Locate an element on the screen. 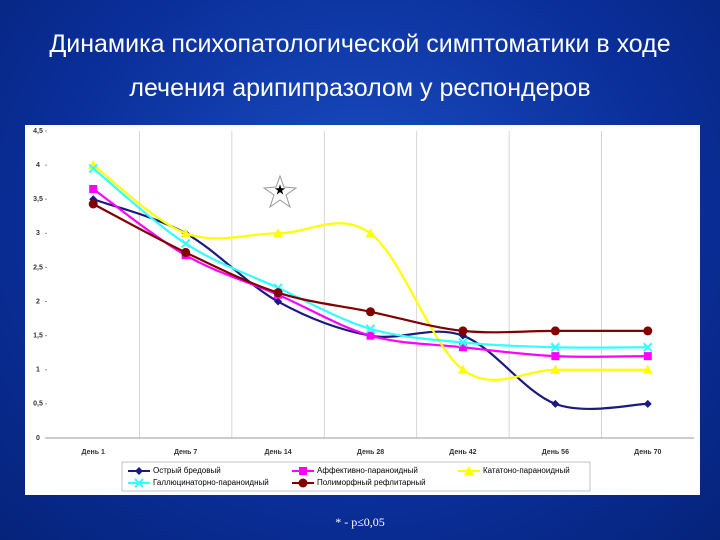  y-tick-label: 2 is located at coordinates (38, 301).